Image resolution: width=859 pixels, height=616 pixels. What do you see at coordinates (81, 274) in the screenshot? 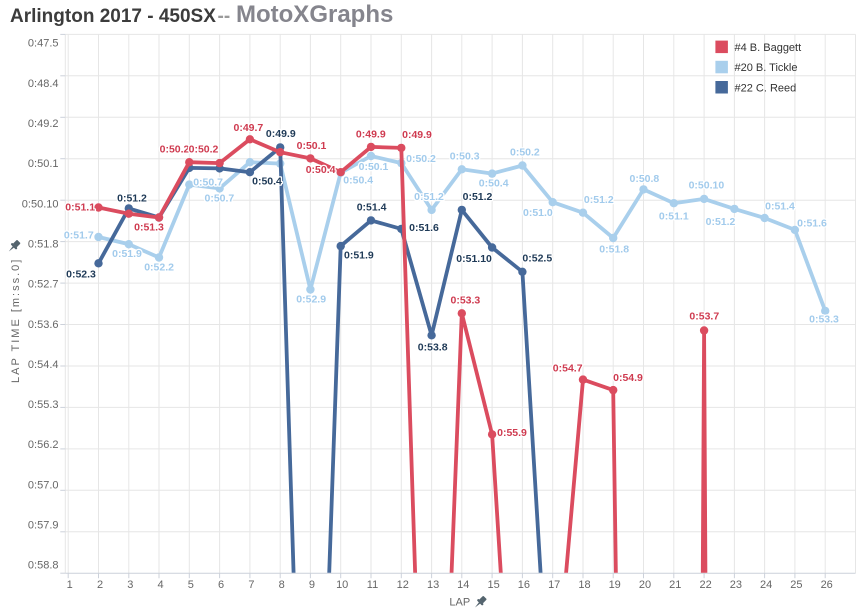
I see `svg-text: 0:52.3` at bounding box center [81, 274].